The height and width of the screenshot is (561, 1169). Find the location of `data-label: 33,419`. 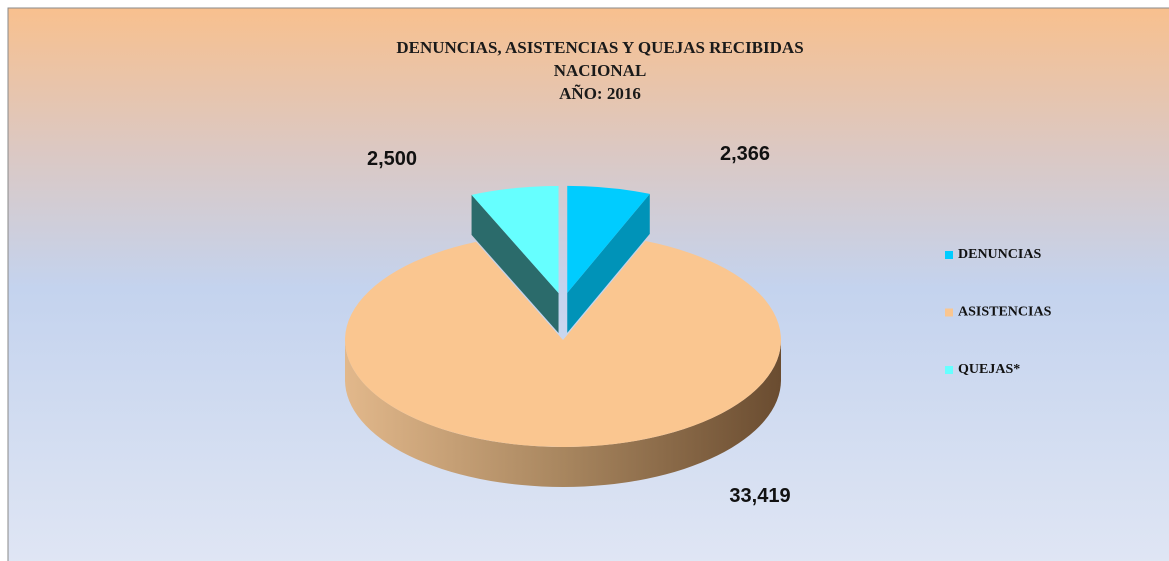

data-label: 33,419 is located at coordinates (759, 496).